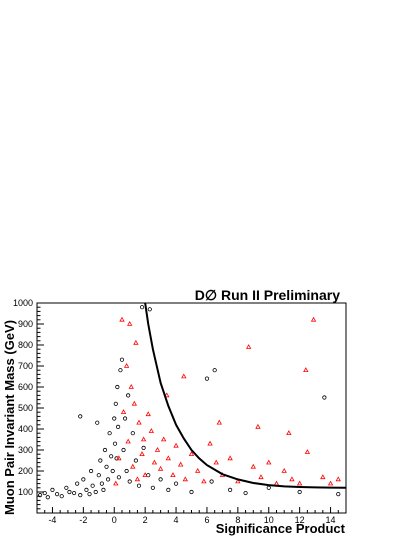  I want to click on y-tick-label: 100, so click(25, 492).